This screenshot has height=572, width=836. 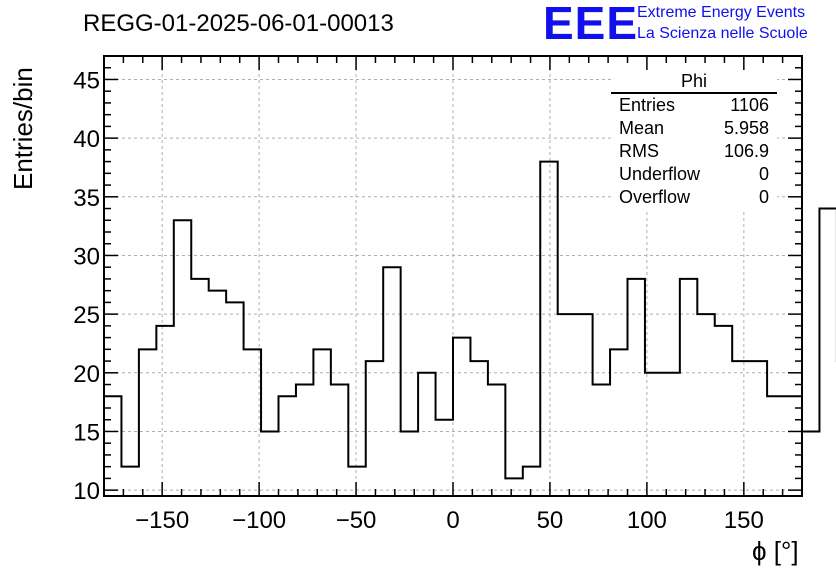 I want to click on y-tick-label: 10, so click(x=86, y=491).